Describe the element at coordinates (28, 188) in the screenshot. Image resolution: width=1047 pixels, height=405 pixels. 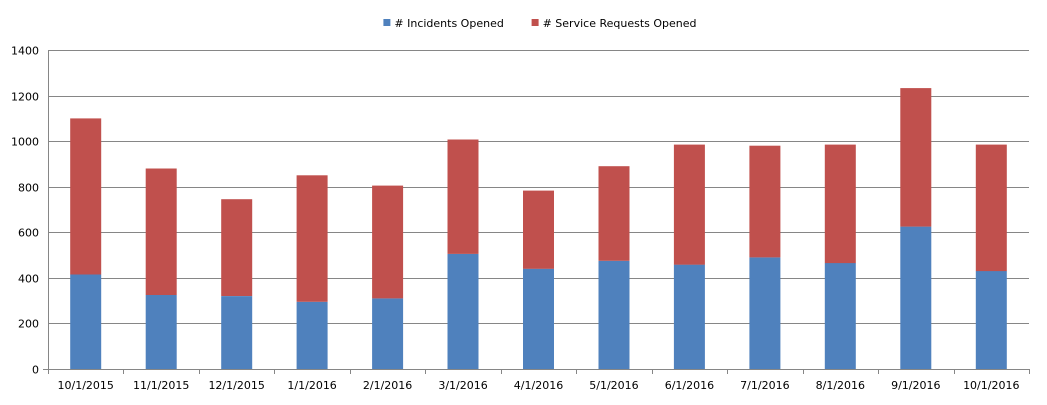
I see `y-tick-label: 800` at that location.